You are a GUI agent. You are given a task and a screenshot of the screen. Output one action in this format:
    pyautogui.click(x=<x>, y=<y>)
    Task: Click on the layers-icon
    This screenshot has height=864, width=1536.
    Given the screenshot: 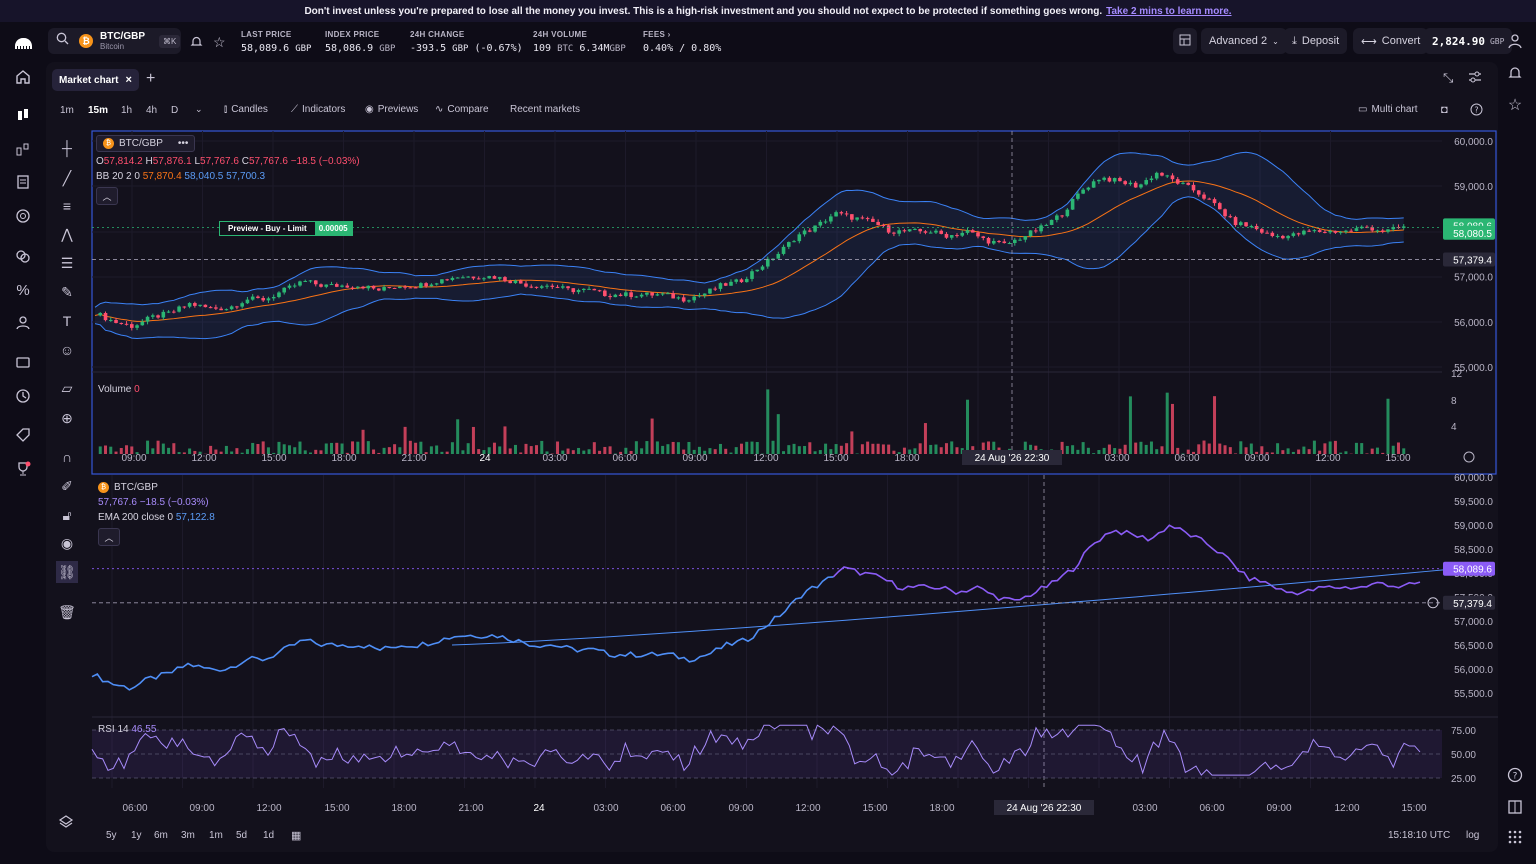 What is the action you would take?
    pyautogui.click(x=66, y=824)
    